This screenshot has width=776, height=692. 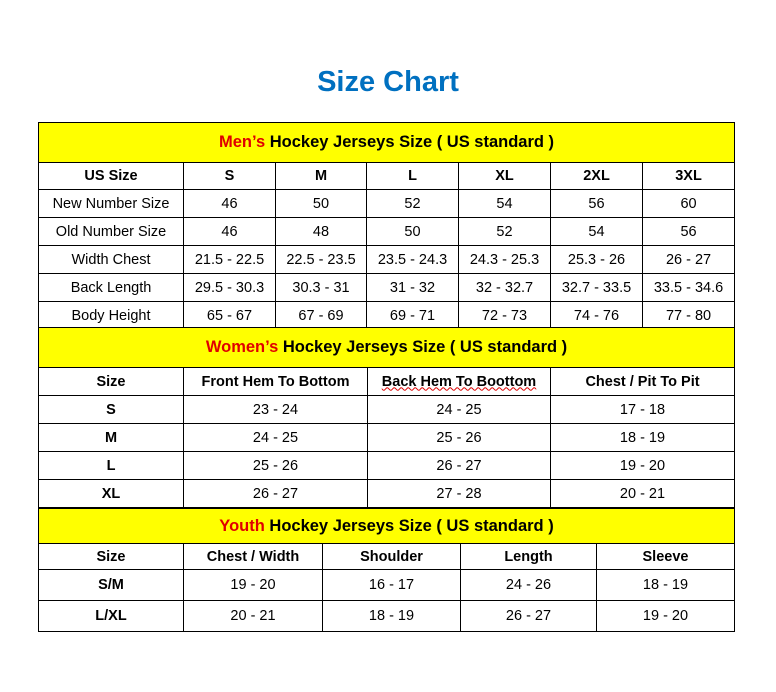 I want to click on youth-prefix: Youth, so click(x=242, y=525).